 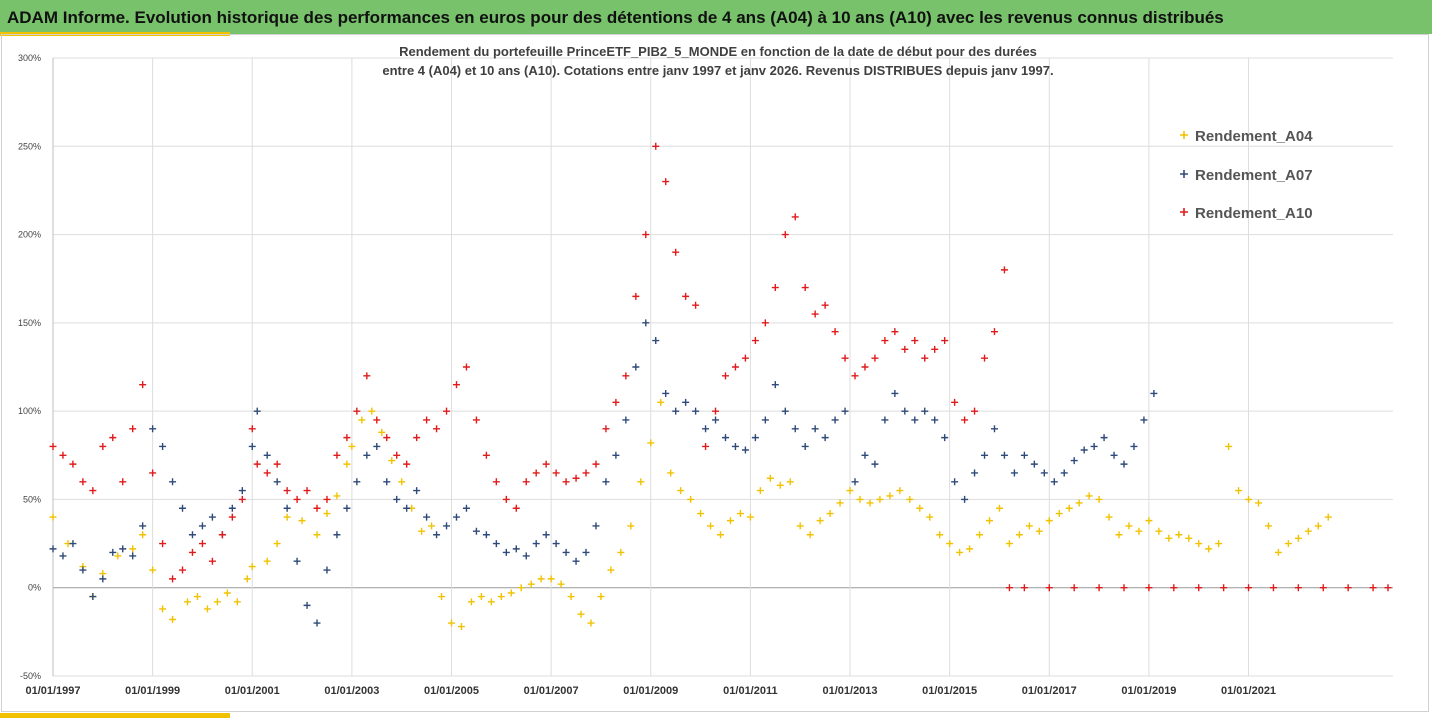 I want to click on x-tick-label: 01/01/2007, so click(x=551, y=691).